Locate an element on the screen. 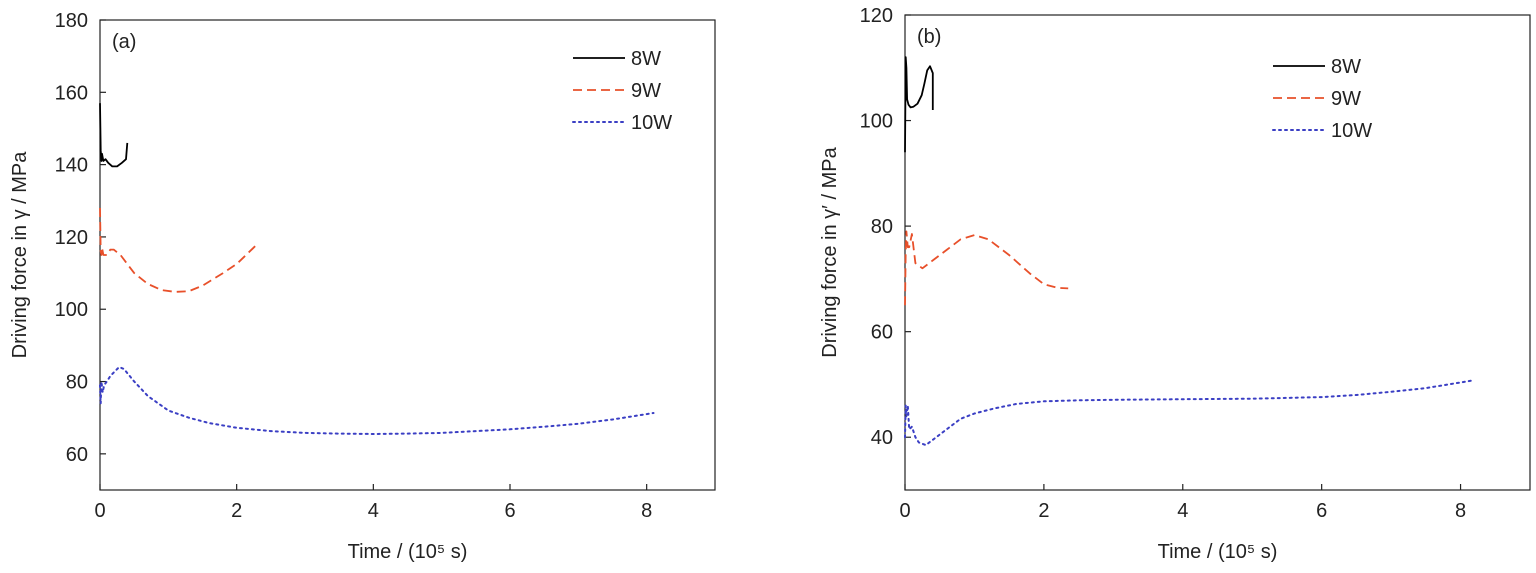  y-tick-label: 160 is located at coordinates (71, 93).